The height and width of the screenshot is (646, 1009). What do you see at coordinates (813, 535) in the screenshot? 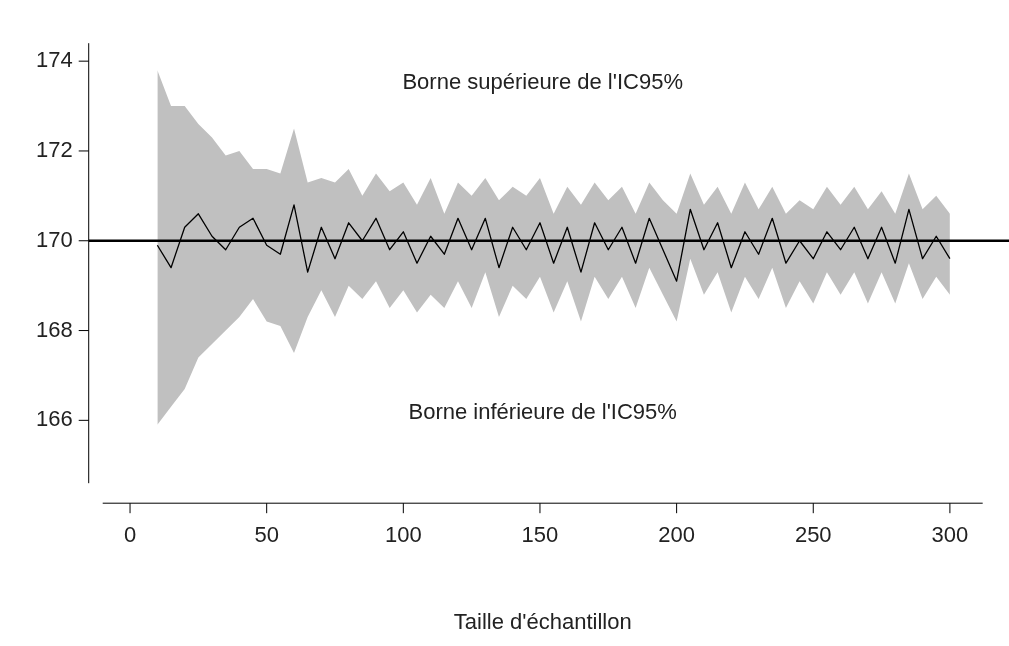
I see `x-tick-label: 250` at bounding box center [813, 535].